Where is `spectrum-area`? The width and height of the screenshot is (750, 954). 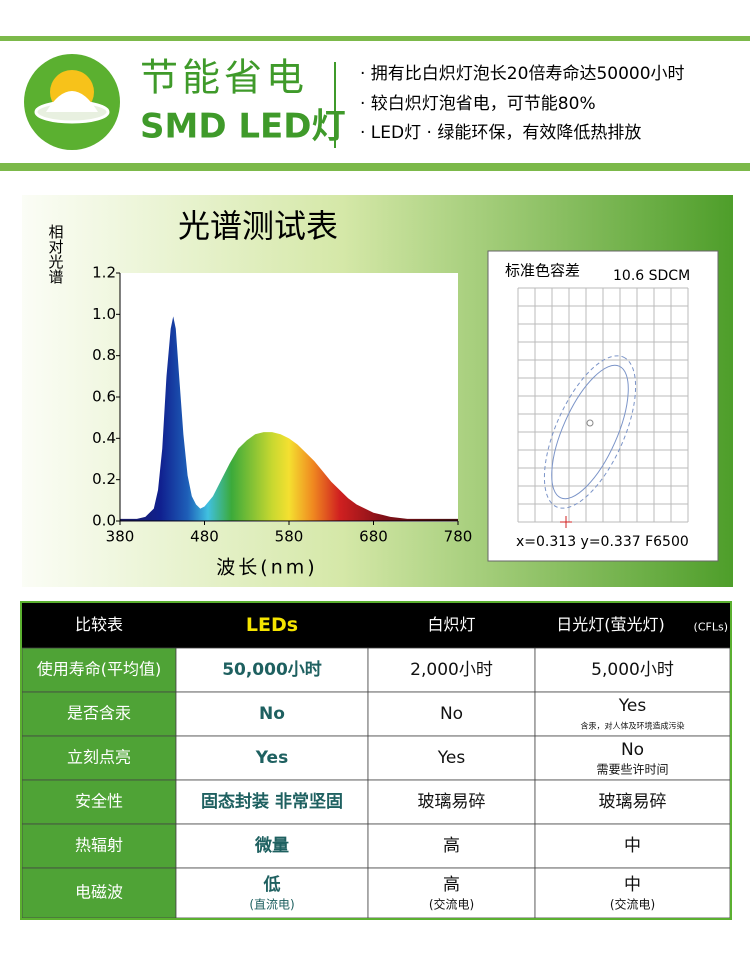
spectrum-area is located at coordinates (289, 418).